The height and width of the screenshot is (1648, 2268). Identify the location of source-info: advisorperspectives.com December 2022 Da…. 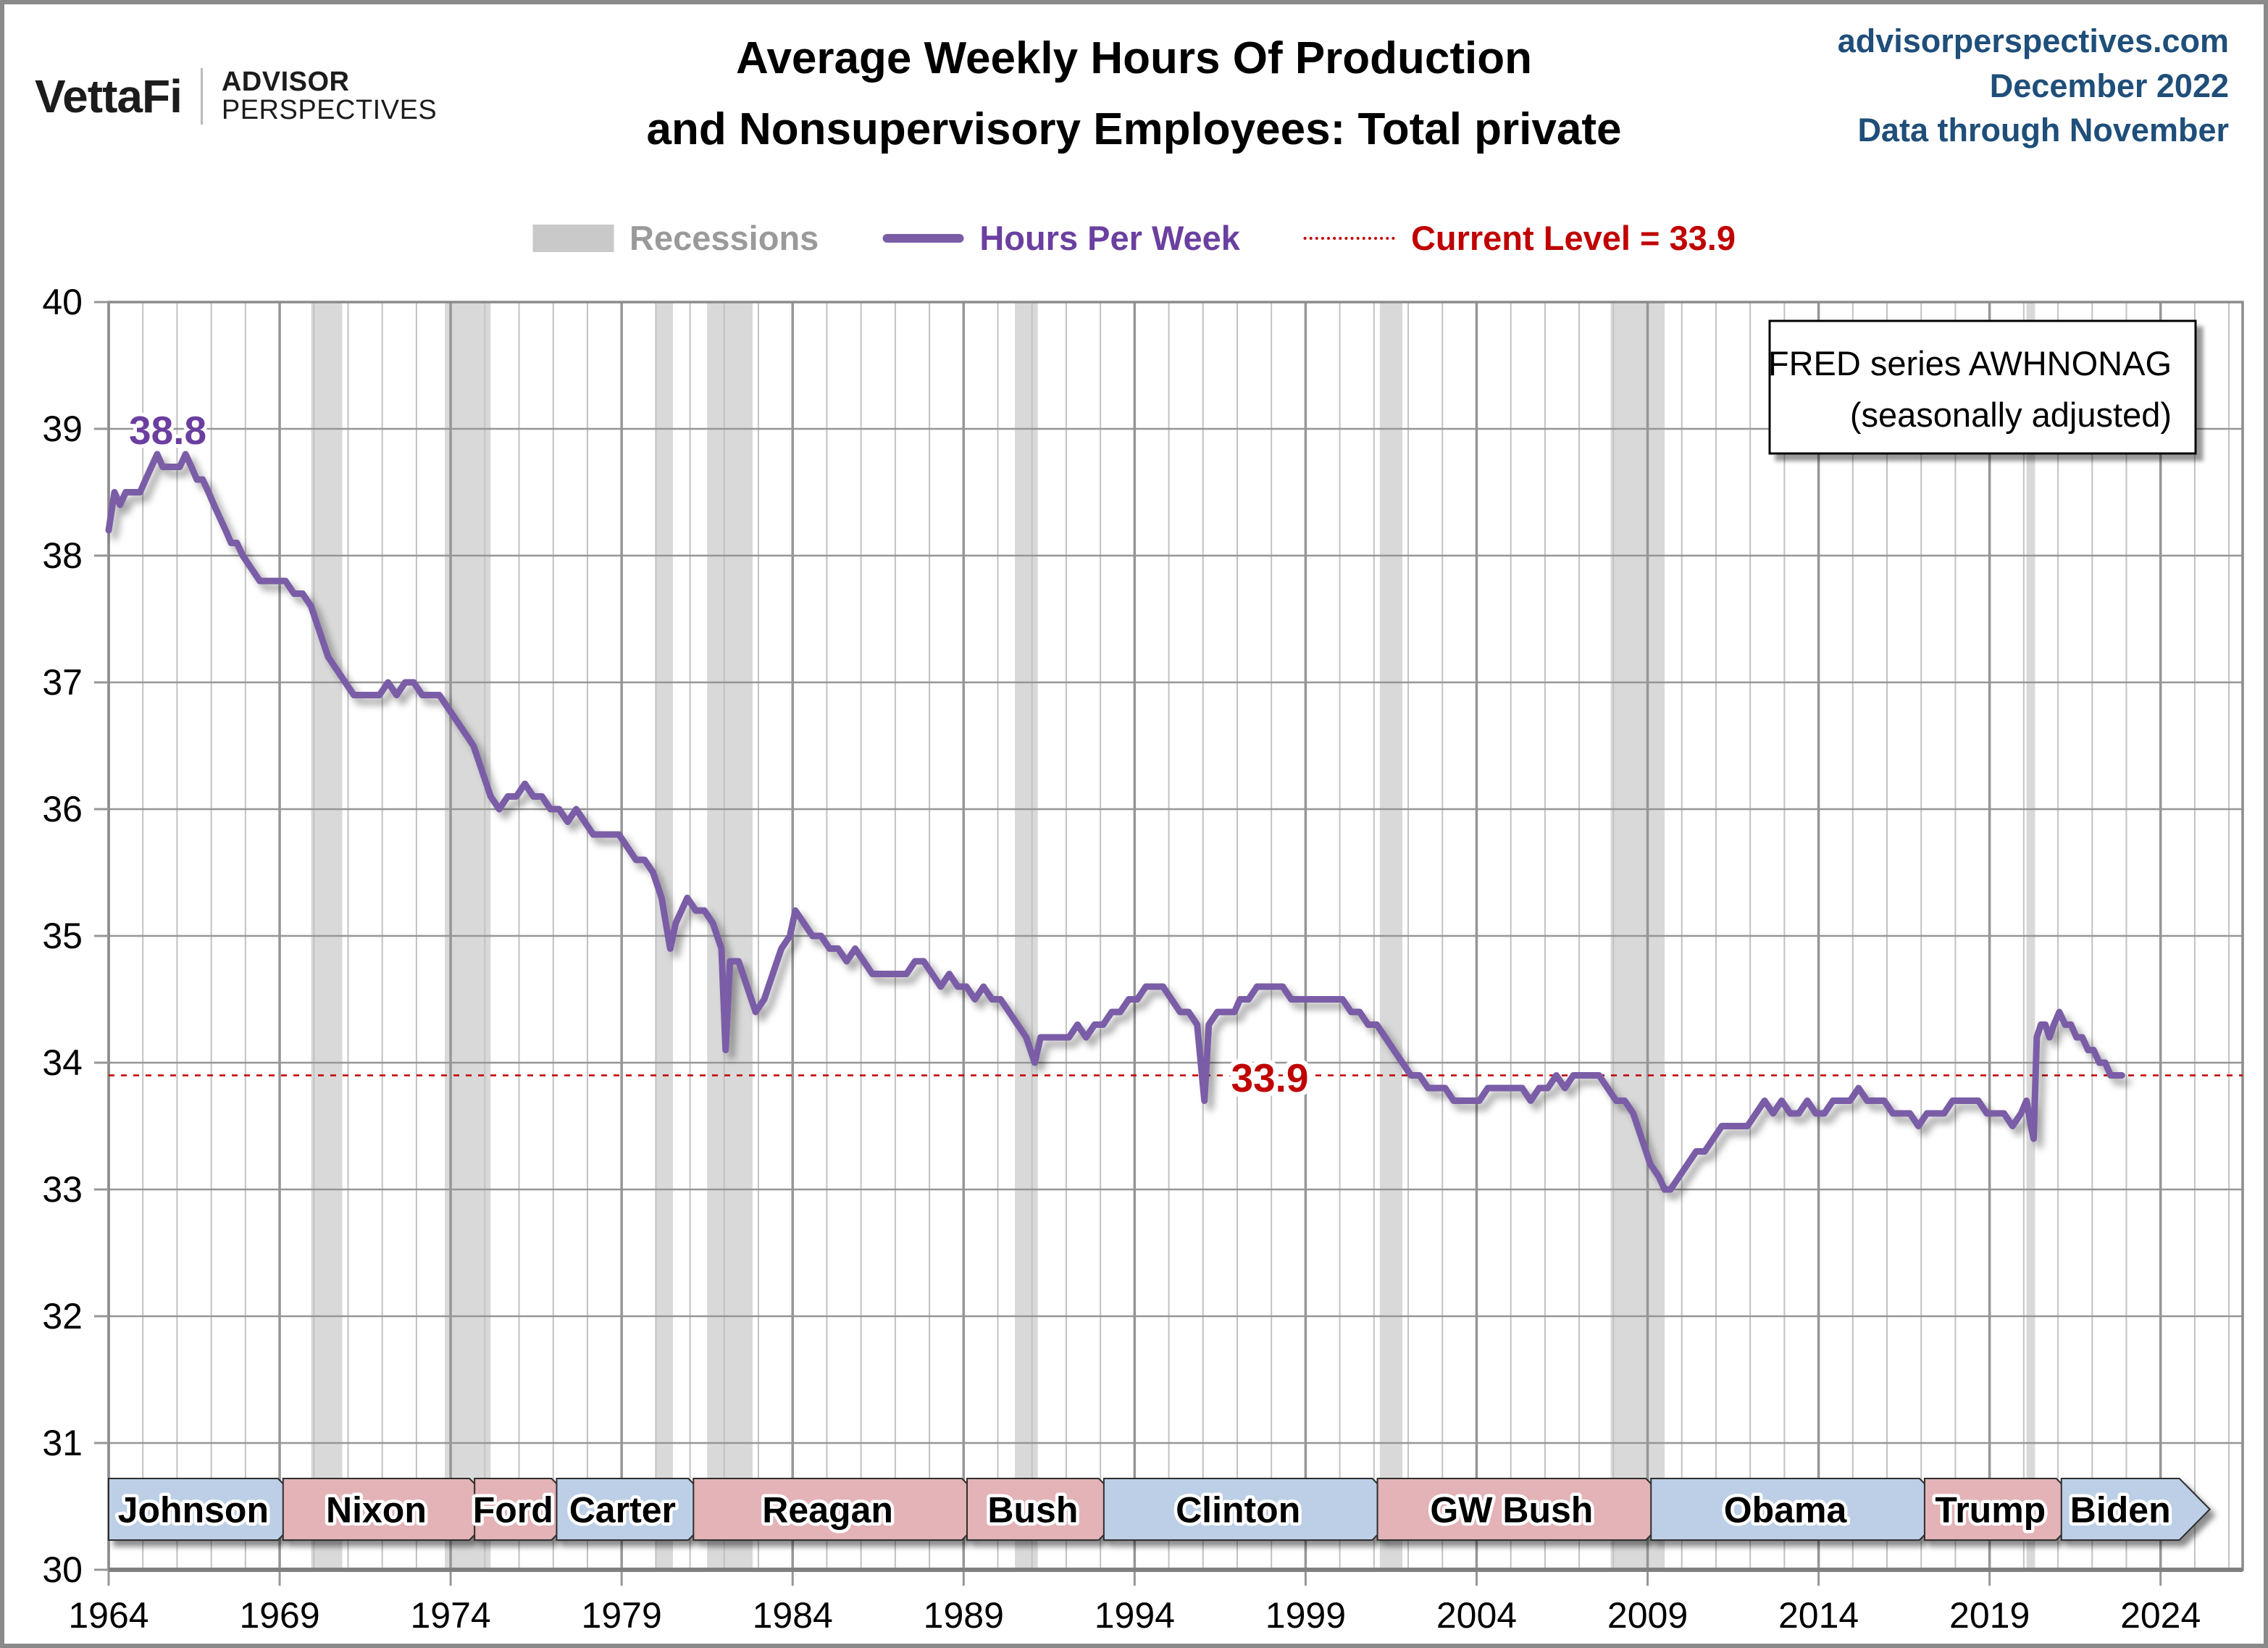
(2034, 86).